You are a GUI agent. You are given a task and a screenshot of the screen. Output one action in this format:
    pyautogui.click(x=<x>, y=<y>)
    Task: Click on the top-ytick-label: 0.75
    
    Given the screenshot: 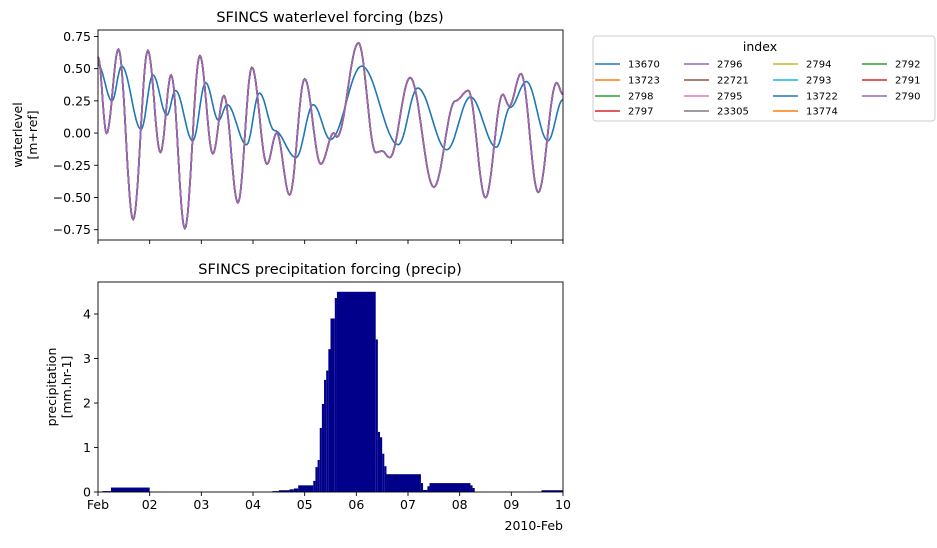 What is the action you would take?
    pyautogui.click(x=77, y=36)
    